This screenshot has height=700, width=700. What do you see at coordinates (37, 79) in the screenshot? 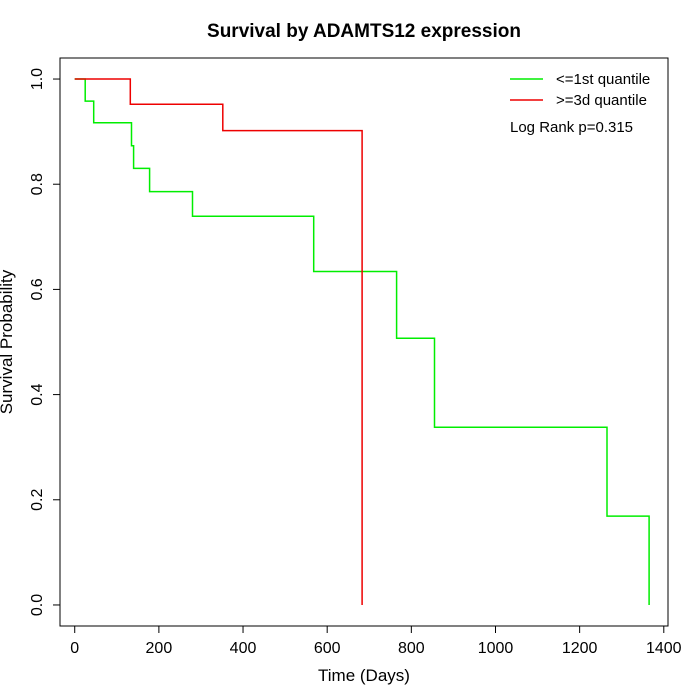
I see `y-tick-label: 1.0` at bounding box center [37, 79].